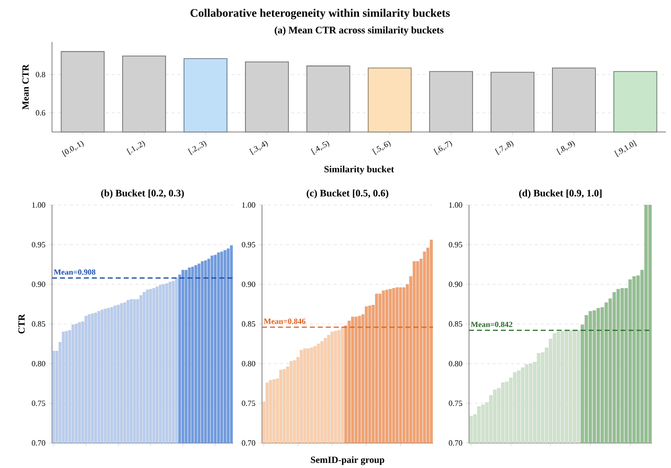 This screenshot has height=468, width=671. What do you see at coordinates (347, 193) in the screenshot?
I see `chart-title: (c) Bucket [0.5, 0.6)` at bounding box center [347, 193].